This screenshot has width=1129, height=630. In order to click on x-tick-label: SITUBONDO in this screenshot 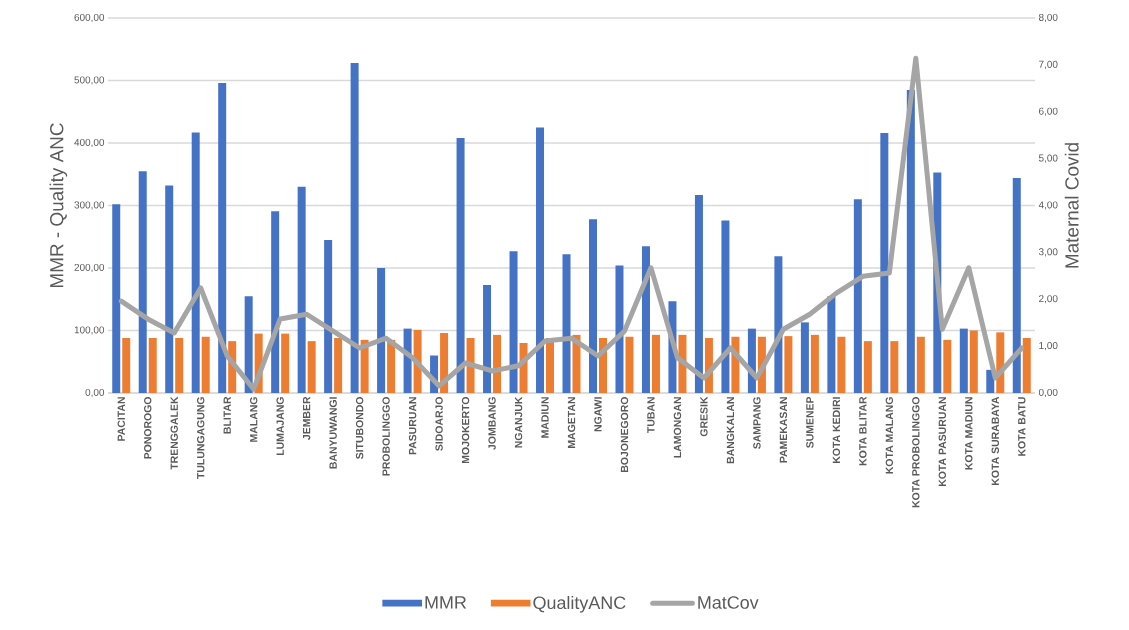, I will do `click(359, 427)`.